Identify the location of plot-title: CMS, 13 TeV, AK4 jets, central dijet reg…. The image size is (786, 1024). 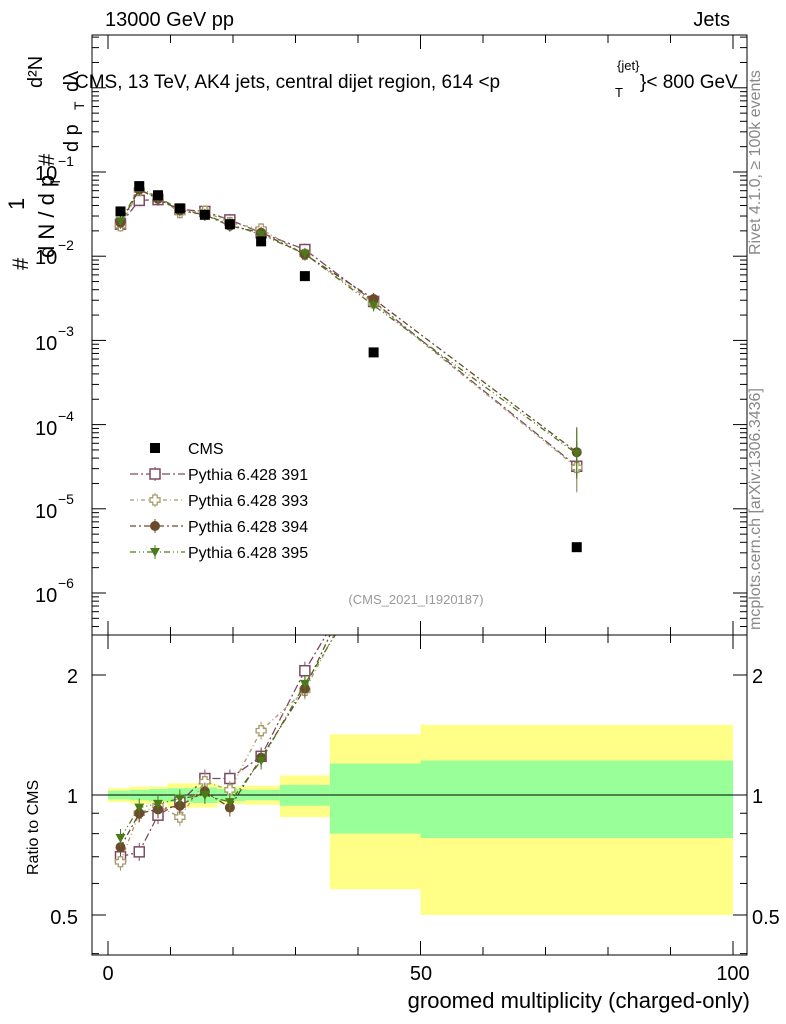
(406, 79).